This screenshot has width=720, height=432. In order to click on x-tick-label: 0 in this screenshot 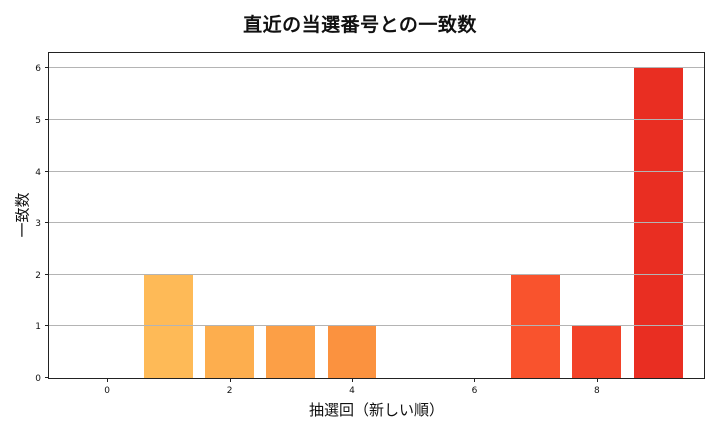, I will do `click(107, 391)`.